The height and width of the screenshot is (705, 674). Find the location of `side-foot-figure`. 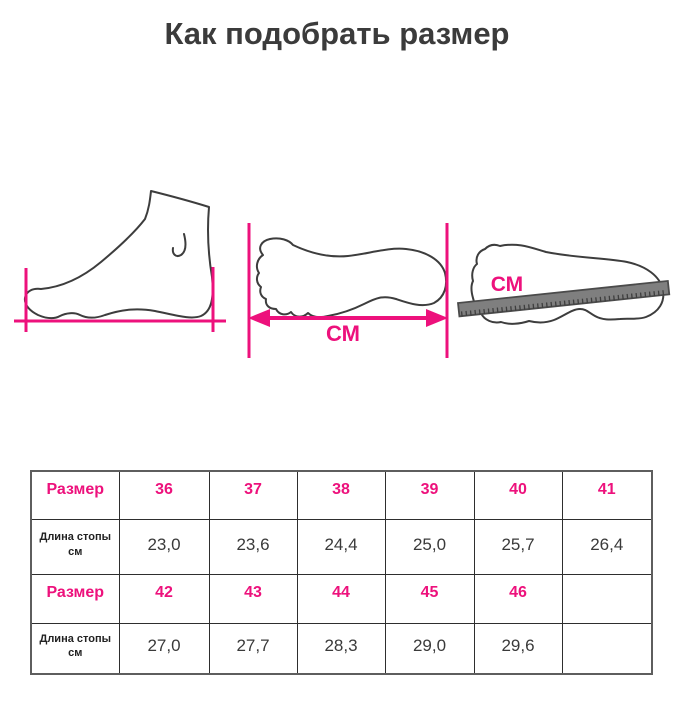

side-foot-figure is located at coordinates (120, 261).